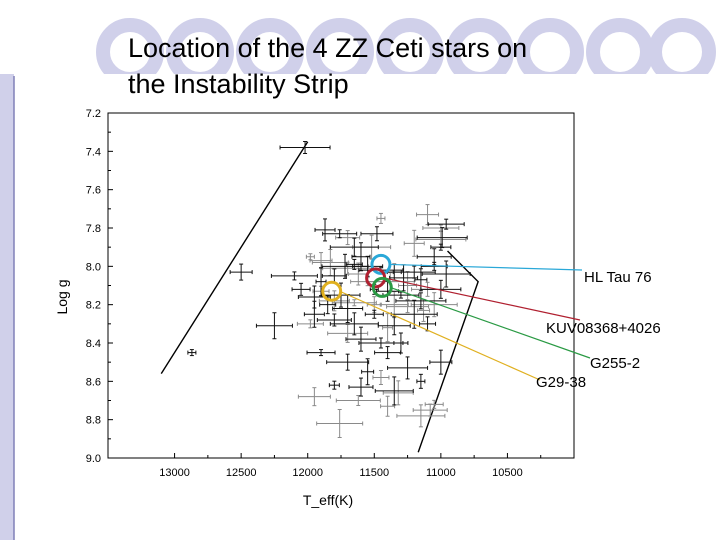 This screenshot has width=720, height=540. I want to click on x-tick-label: 12500, so click(241, 473).